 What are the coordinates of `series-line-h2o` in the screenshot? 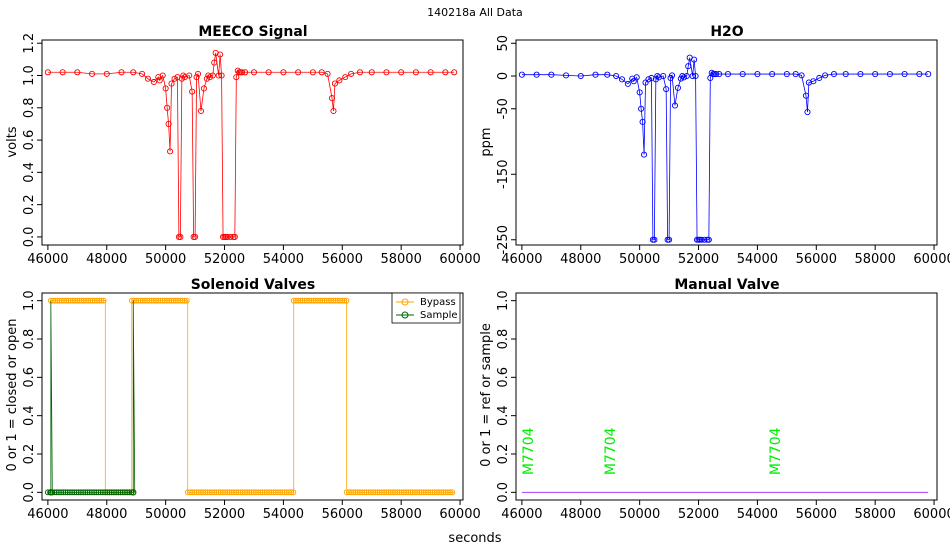 It's located at (725, 149).